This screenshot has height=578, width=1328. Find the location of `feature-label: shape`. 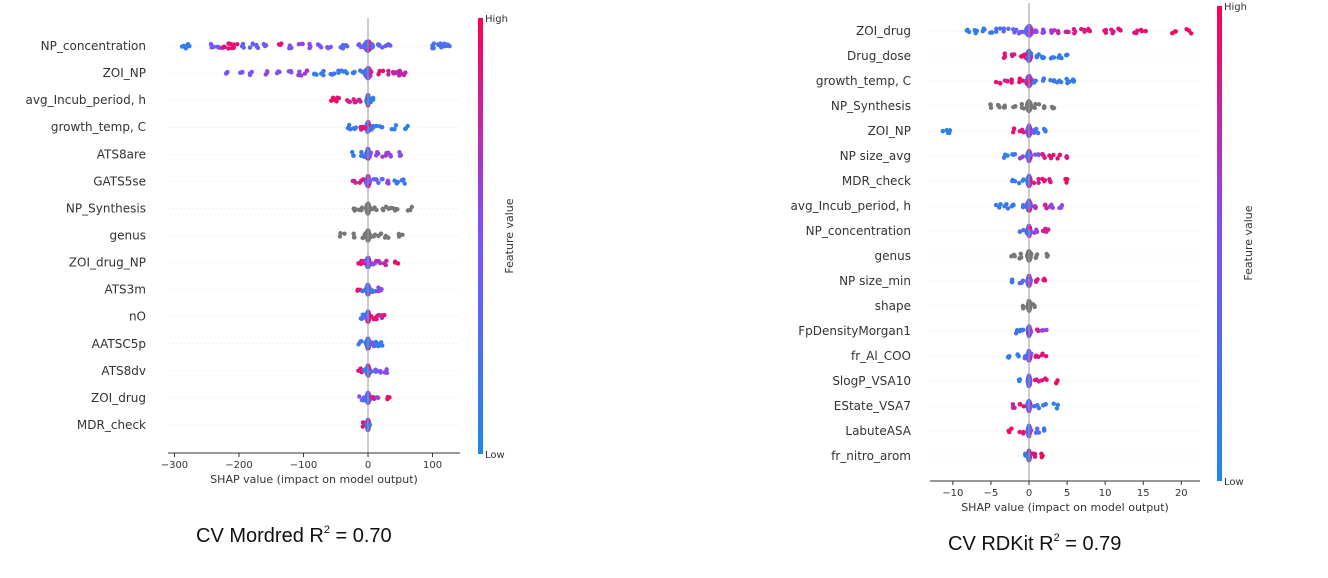

feature-label: shape is located at coordinates (893, 306).